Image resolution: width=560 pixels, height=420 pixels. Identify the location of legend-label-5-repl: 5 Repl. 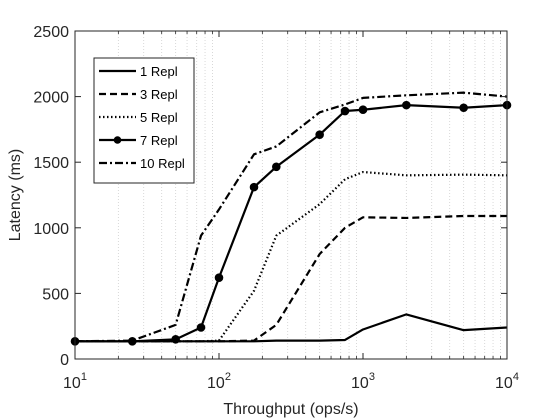
(159, 117).